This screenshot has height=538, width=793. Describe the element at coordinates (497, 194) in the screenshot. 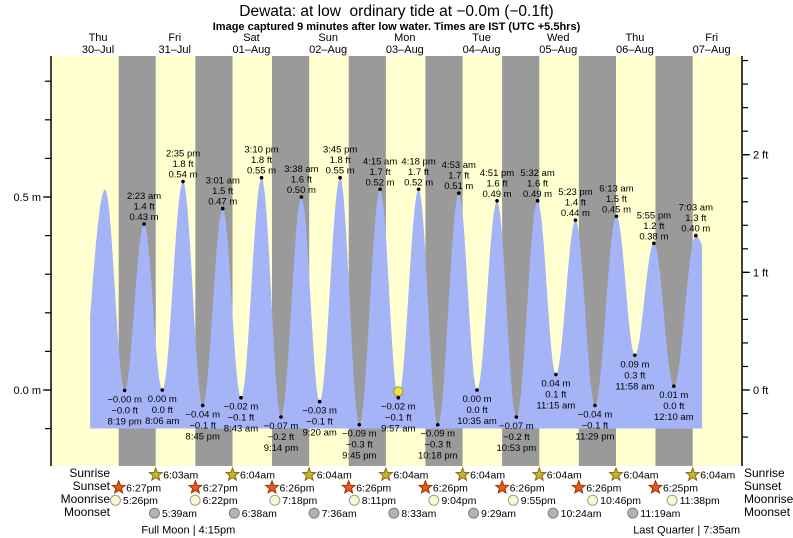

I see `high-label-m: 0.49 m` at that location.